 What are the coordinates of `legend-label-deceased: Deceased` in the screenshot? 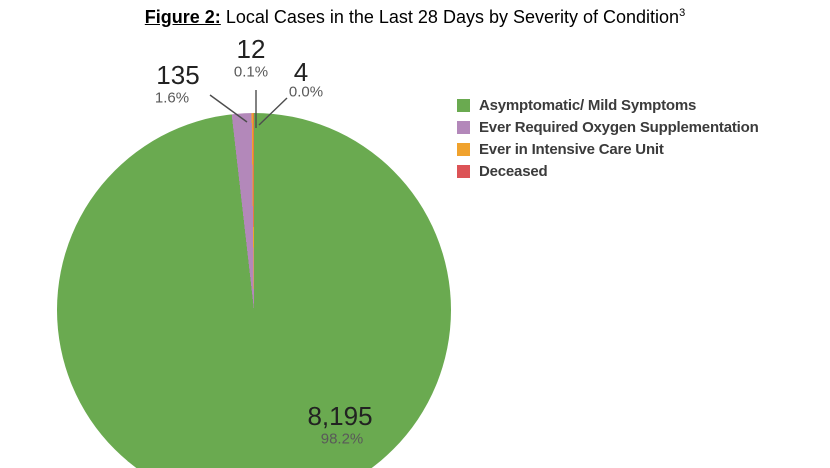 It's located at (513, 171).